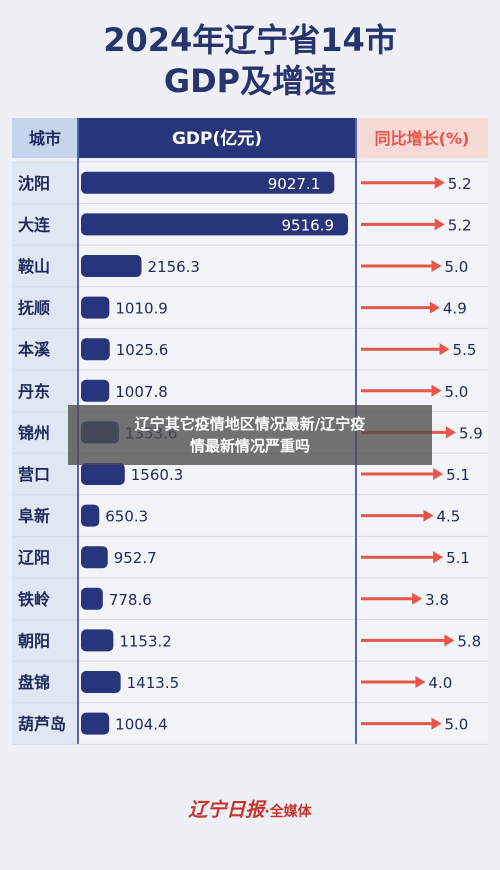 The image size is (500, 870). Describe the element at coordinates (141, 392) in the screenshot. I see `gdp-value-label: 1007.8` at that location.